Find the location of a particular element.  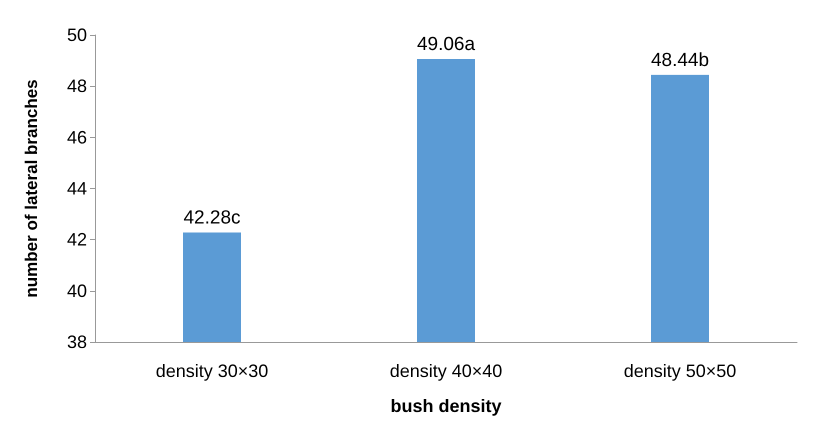

data-label: 42.28c is located at coordinates (212, 218).